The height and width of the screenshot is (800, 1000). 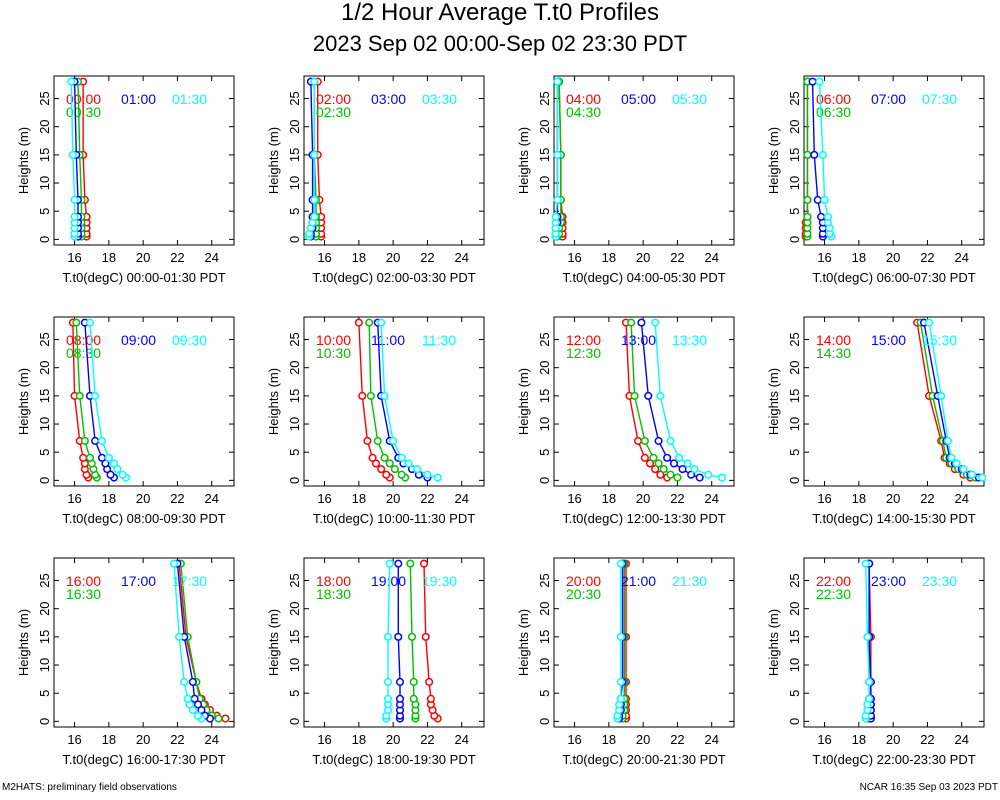 What do you see at coordinates (939, 99) in the screenshot?
I see `legend-entry: 07:30` at bounding box center [939, 99].